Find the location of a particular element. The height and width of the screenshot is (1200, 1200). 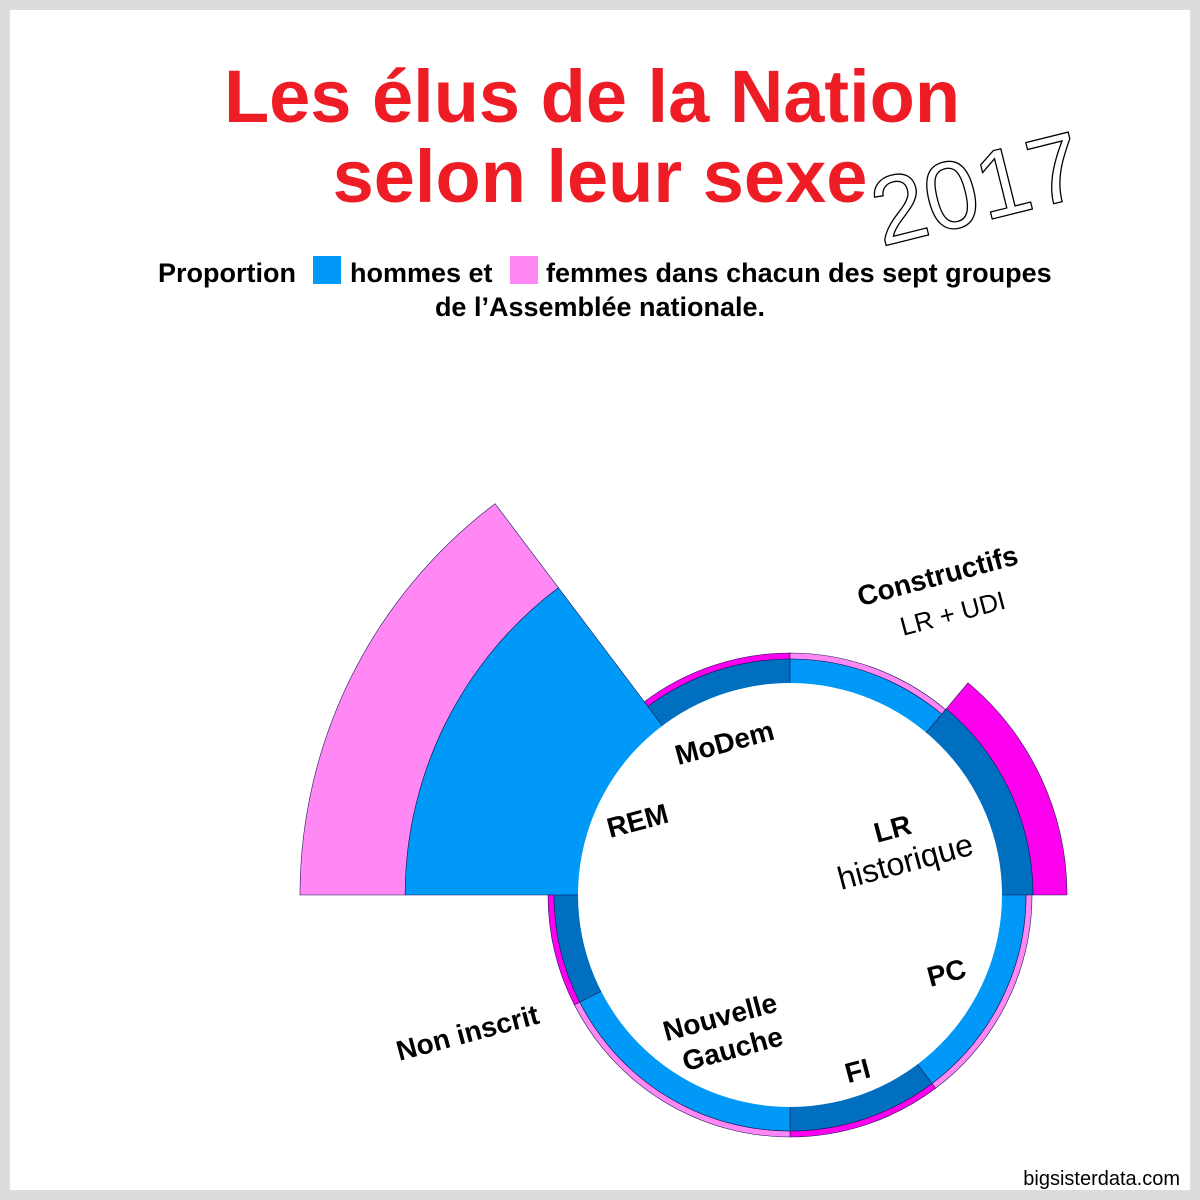

legend-swatch-women is located at coordinates (524, 270).